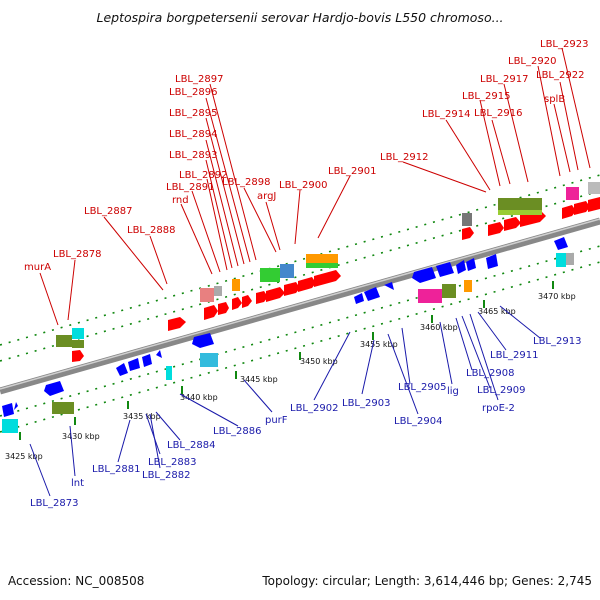 This screenshot has height=600, width=600. I want to click on gene-label-LBL_2903: LBL_2903, so click(366, 403).